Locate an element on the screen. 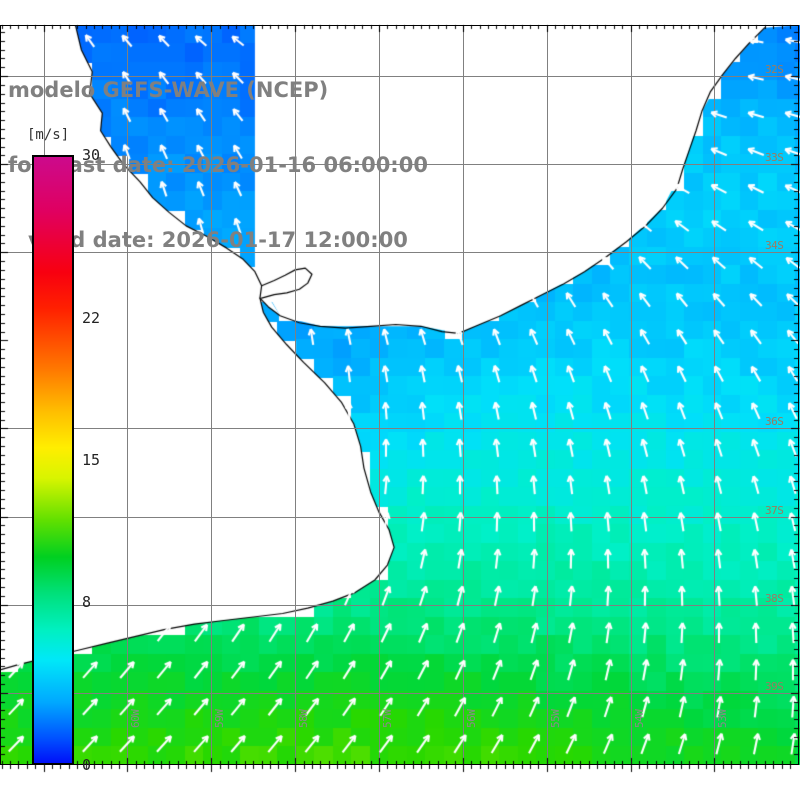 The width and height of the screenshot is (800, 800). longitude-label: 53W is located at coordinates (723, 718).